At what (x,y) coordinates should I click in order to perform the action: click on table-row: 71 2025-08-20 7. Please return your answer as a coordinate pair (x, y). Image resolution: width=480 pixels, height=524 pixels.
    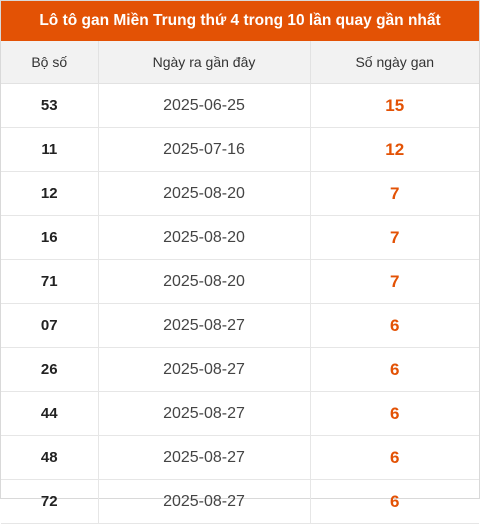
    Looking at the image, I should click on (240, 281).